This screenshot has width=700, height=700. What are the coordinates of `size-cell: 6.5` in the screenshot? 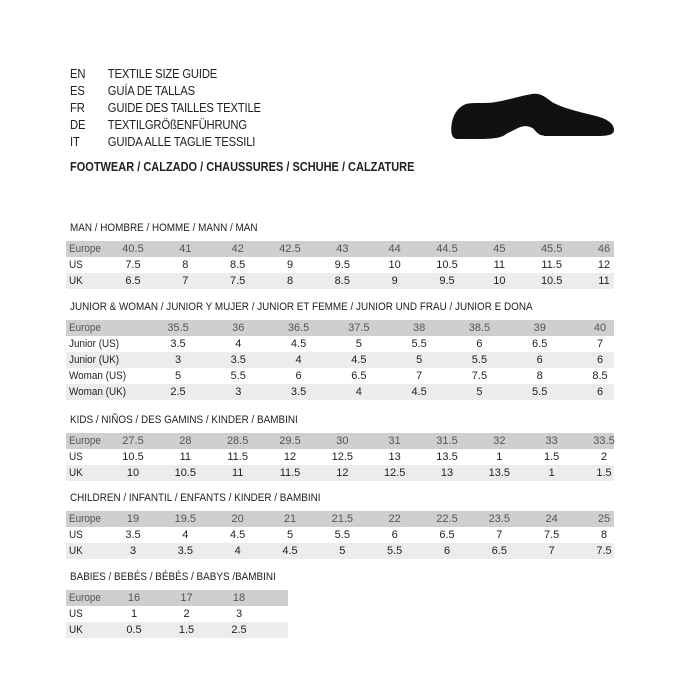 It's located at (359, 376).